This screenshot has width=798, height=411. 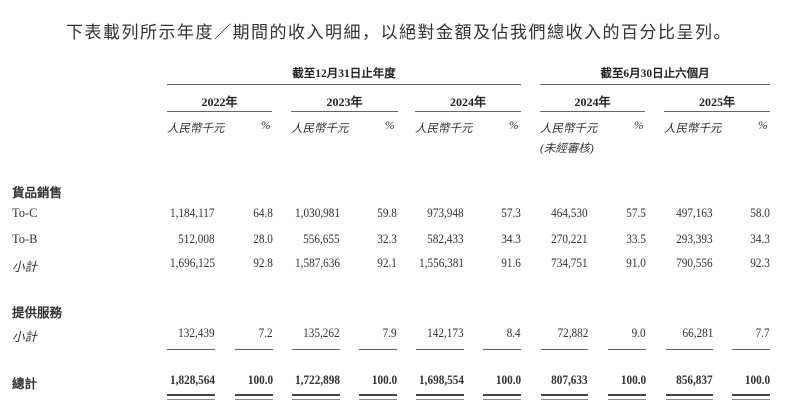 I want to click on amount-cell: 464,530, so click(x=569, y=213).